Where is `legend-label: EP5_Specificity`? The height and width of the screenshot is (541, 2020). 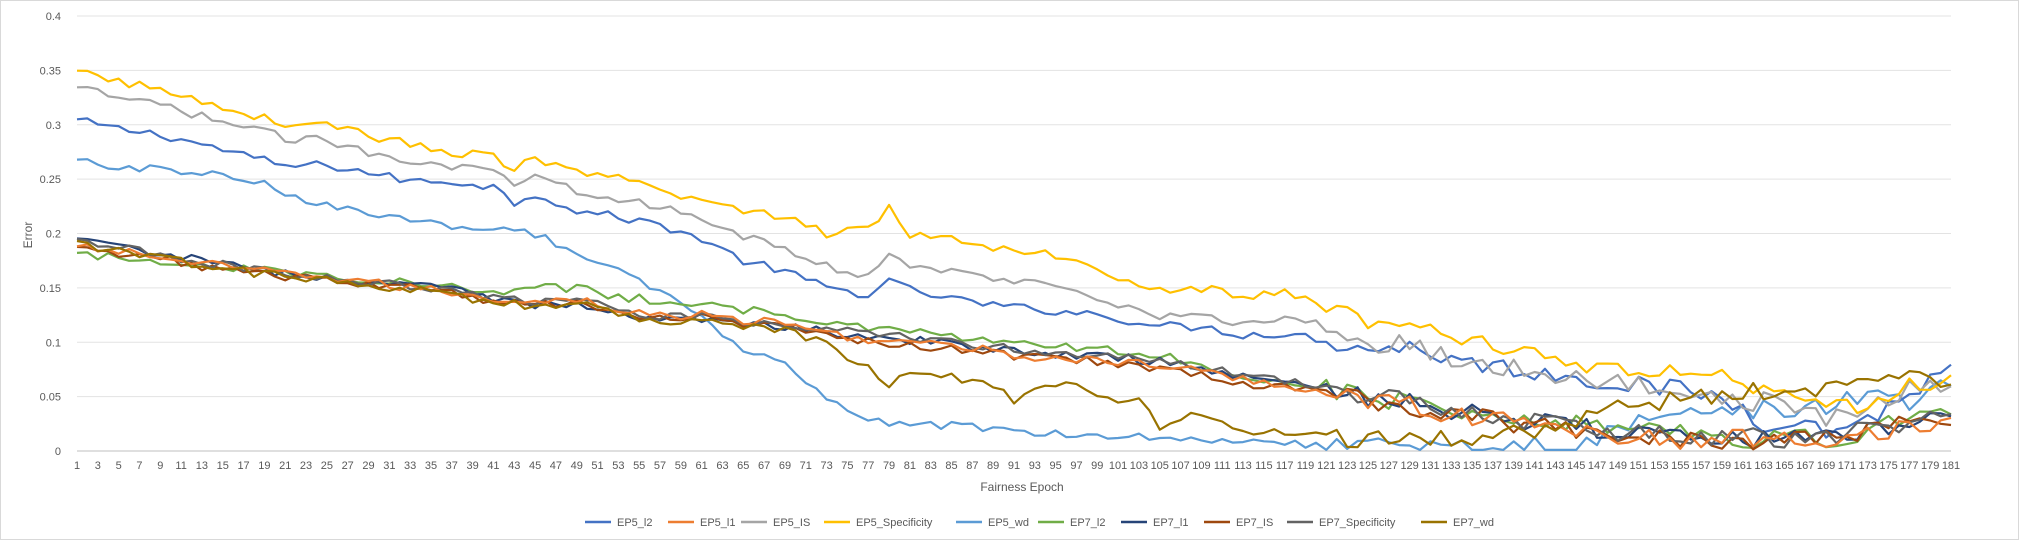
legend-label: EP5_Specificity is located at coordinates (894, 523).